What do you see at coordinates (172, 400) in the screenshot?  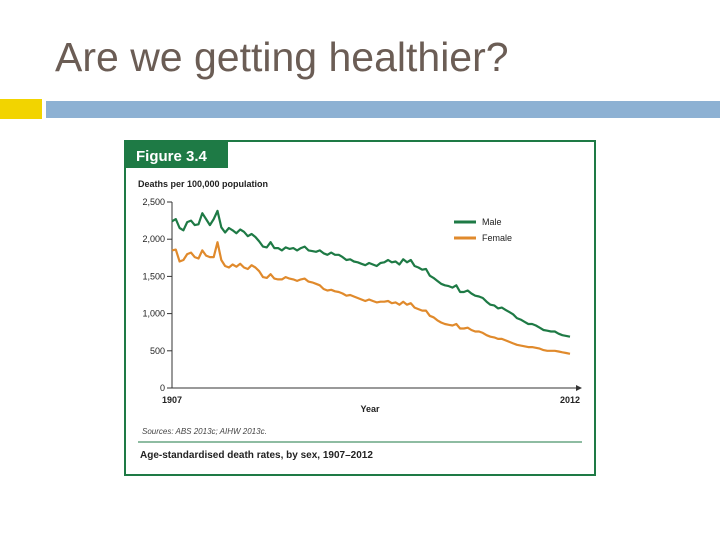 I see `x-tick-label: 1907` at bounding box center [172, 400].